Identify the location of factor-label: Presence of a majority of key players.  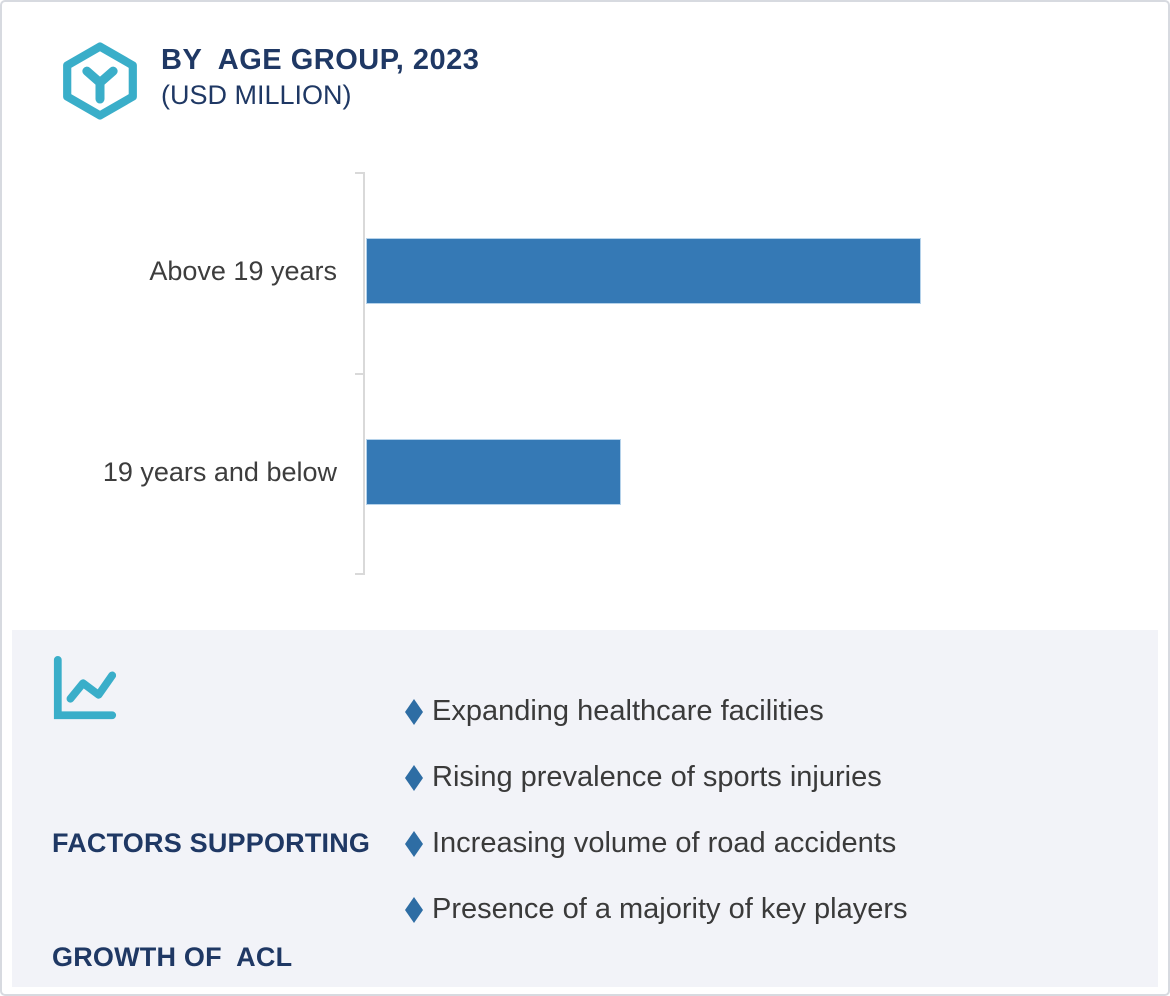
(670, 909).